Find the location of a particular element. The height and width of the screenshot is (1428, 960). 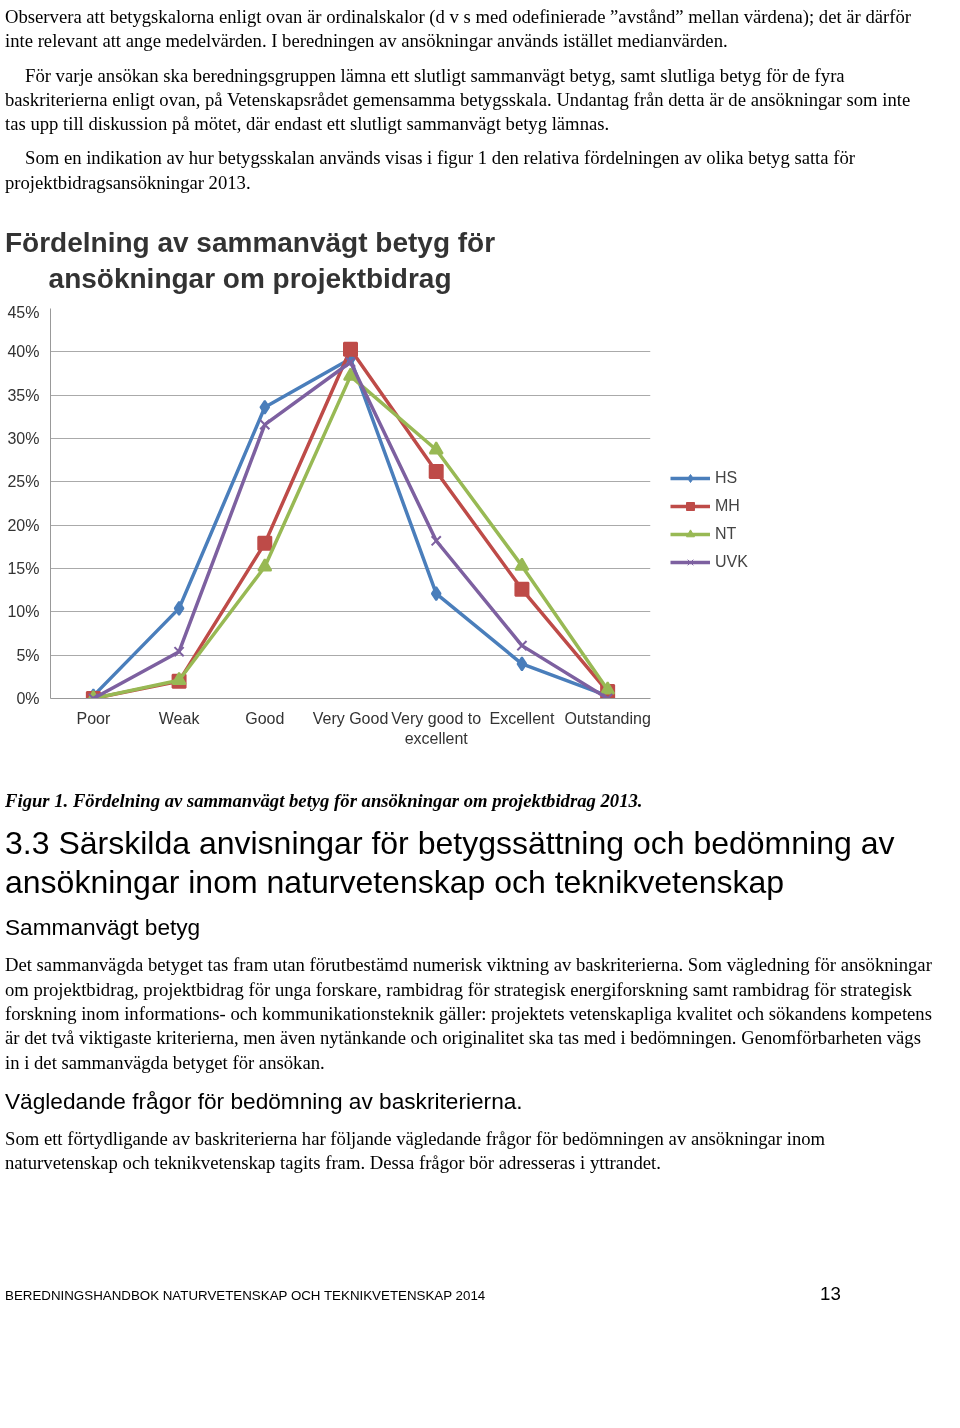

y-tick-label: 5% is located at coordinates (28, 655).